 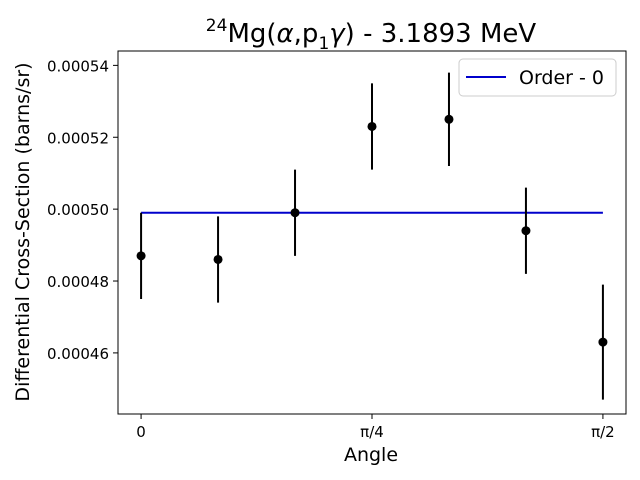 I want to click on legend-fit-label: Order - 0, so click(x=561, y=78).